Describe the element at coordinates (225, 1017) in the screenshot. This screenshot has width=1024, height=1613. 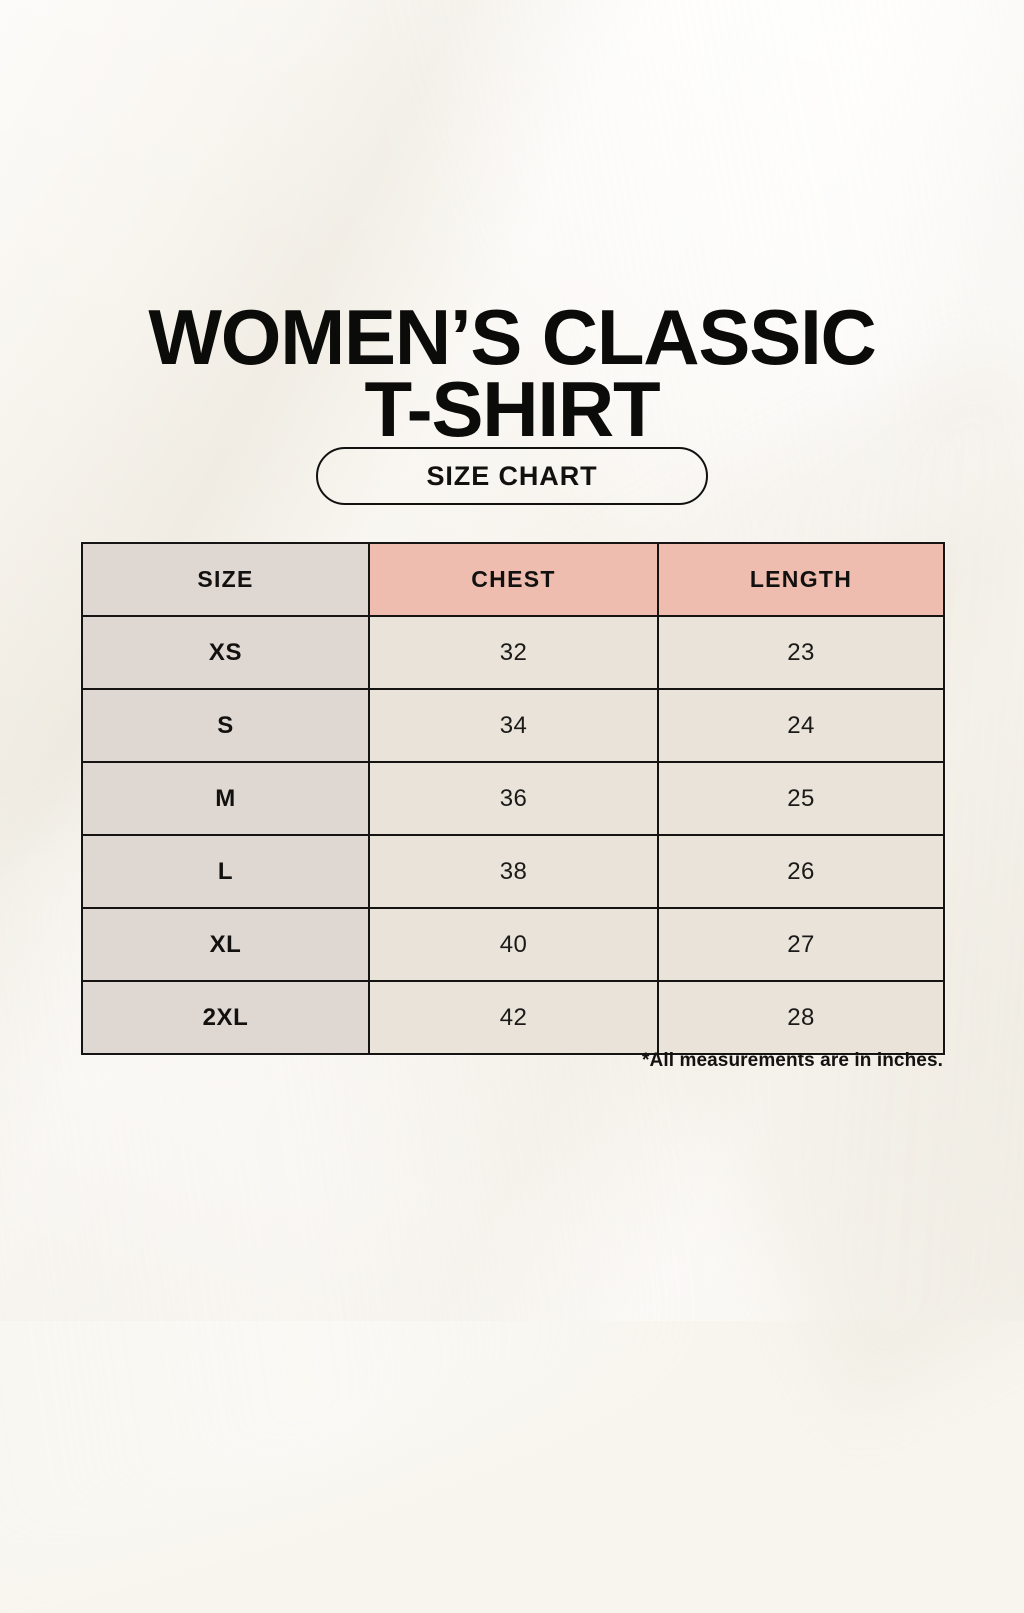
I see `cell-size: 2XL` at that location.